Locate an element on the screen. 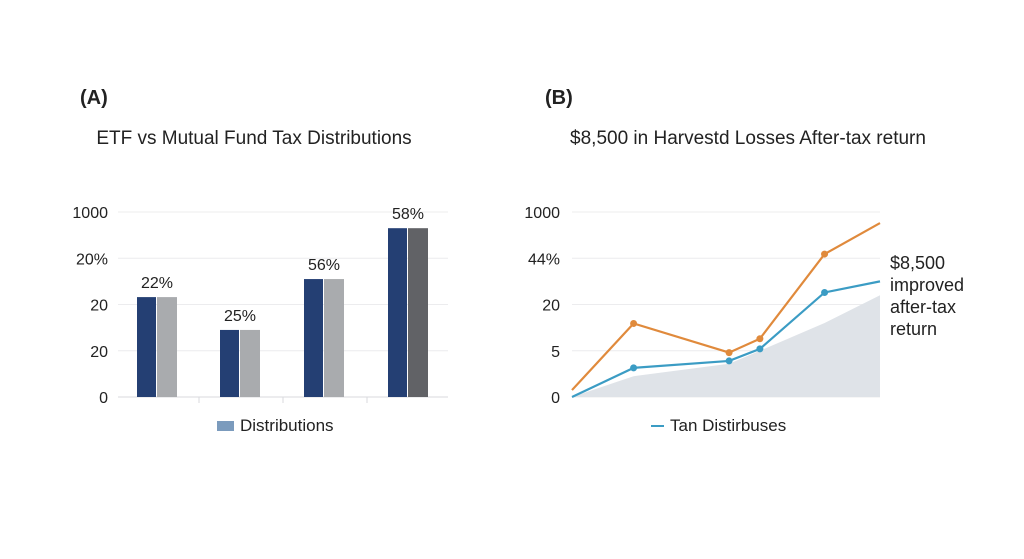  legend-a: Distributions is located at coordinates (275, 426).